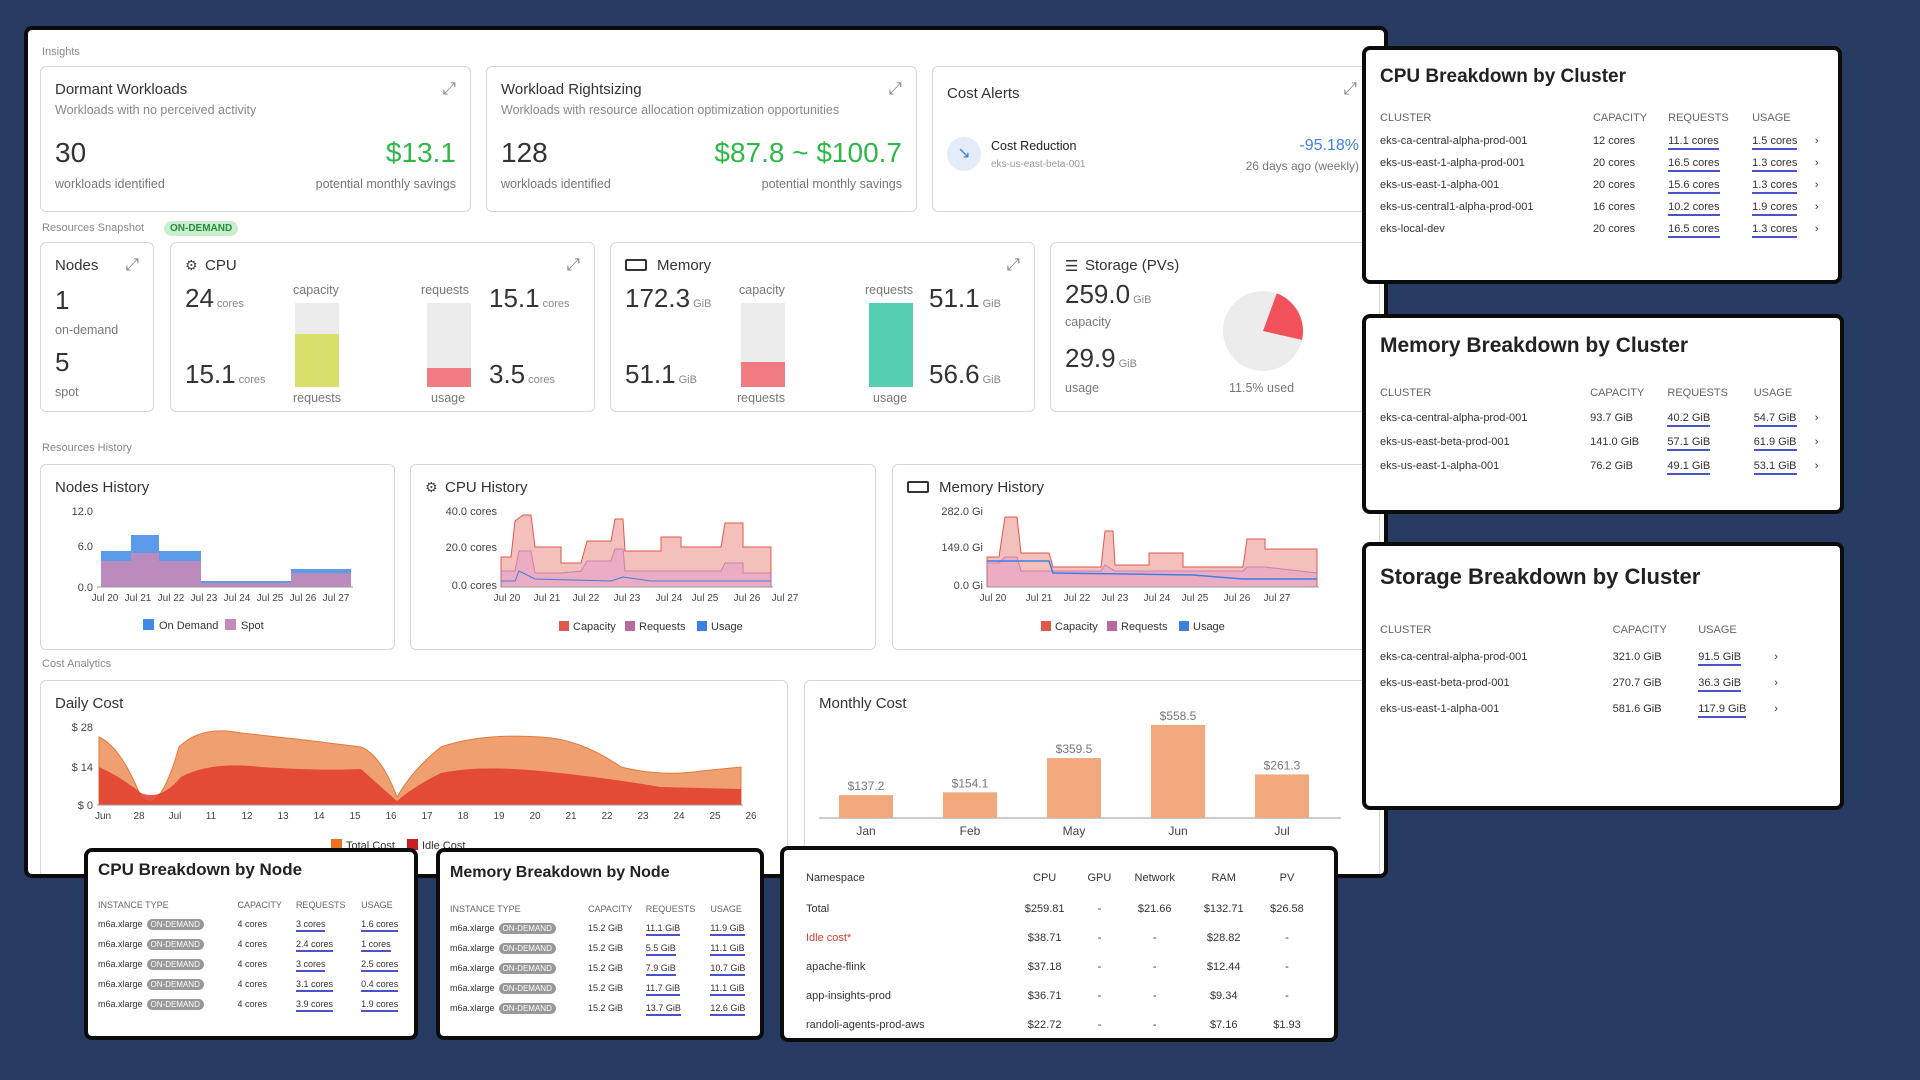 This screenshot has height=1080, width=1920. I want to click on col-header: CAPACITY, so click(1620, 118).